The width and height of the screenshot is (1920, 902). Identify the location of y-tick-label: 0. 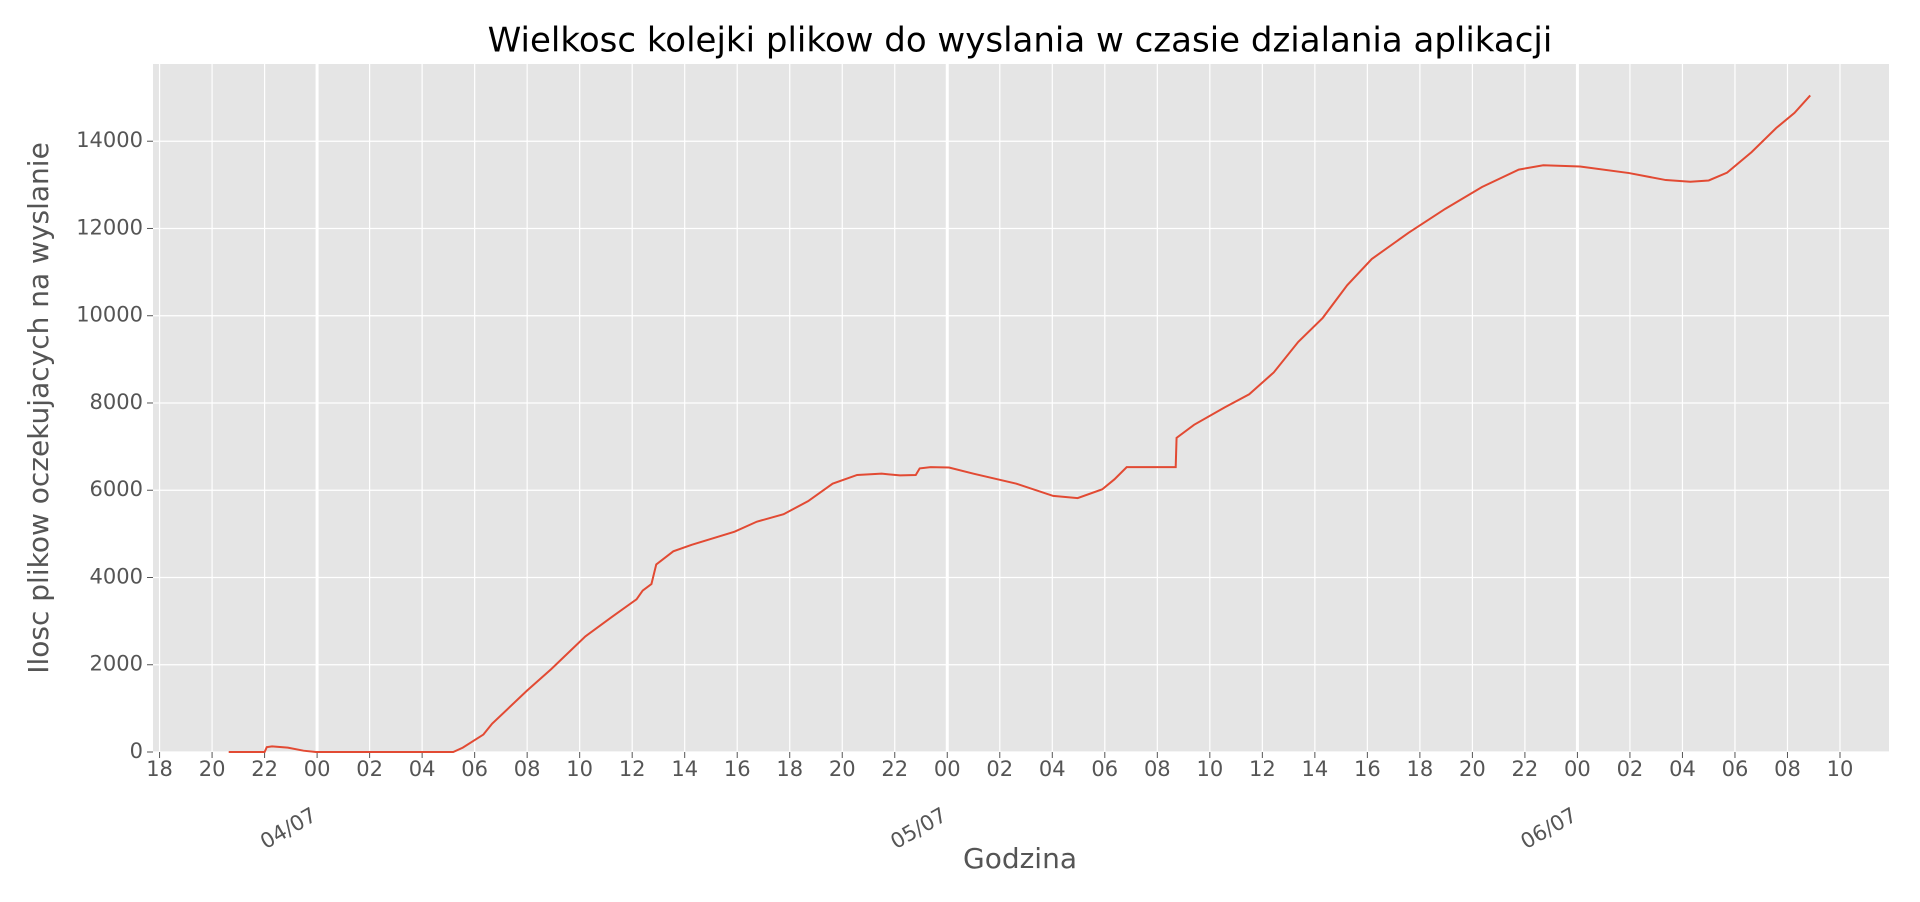
(136, 751).